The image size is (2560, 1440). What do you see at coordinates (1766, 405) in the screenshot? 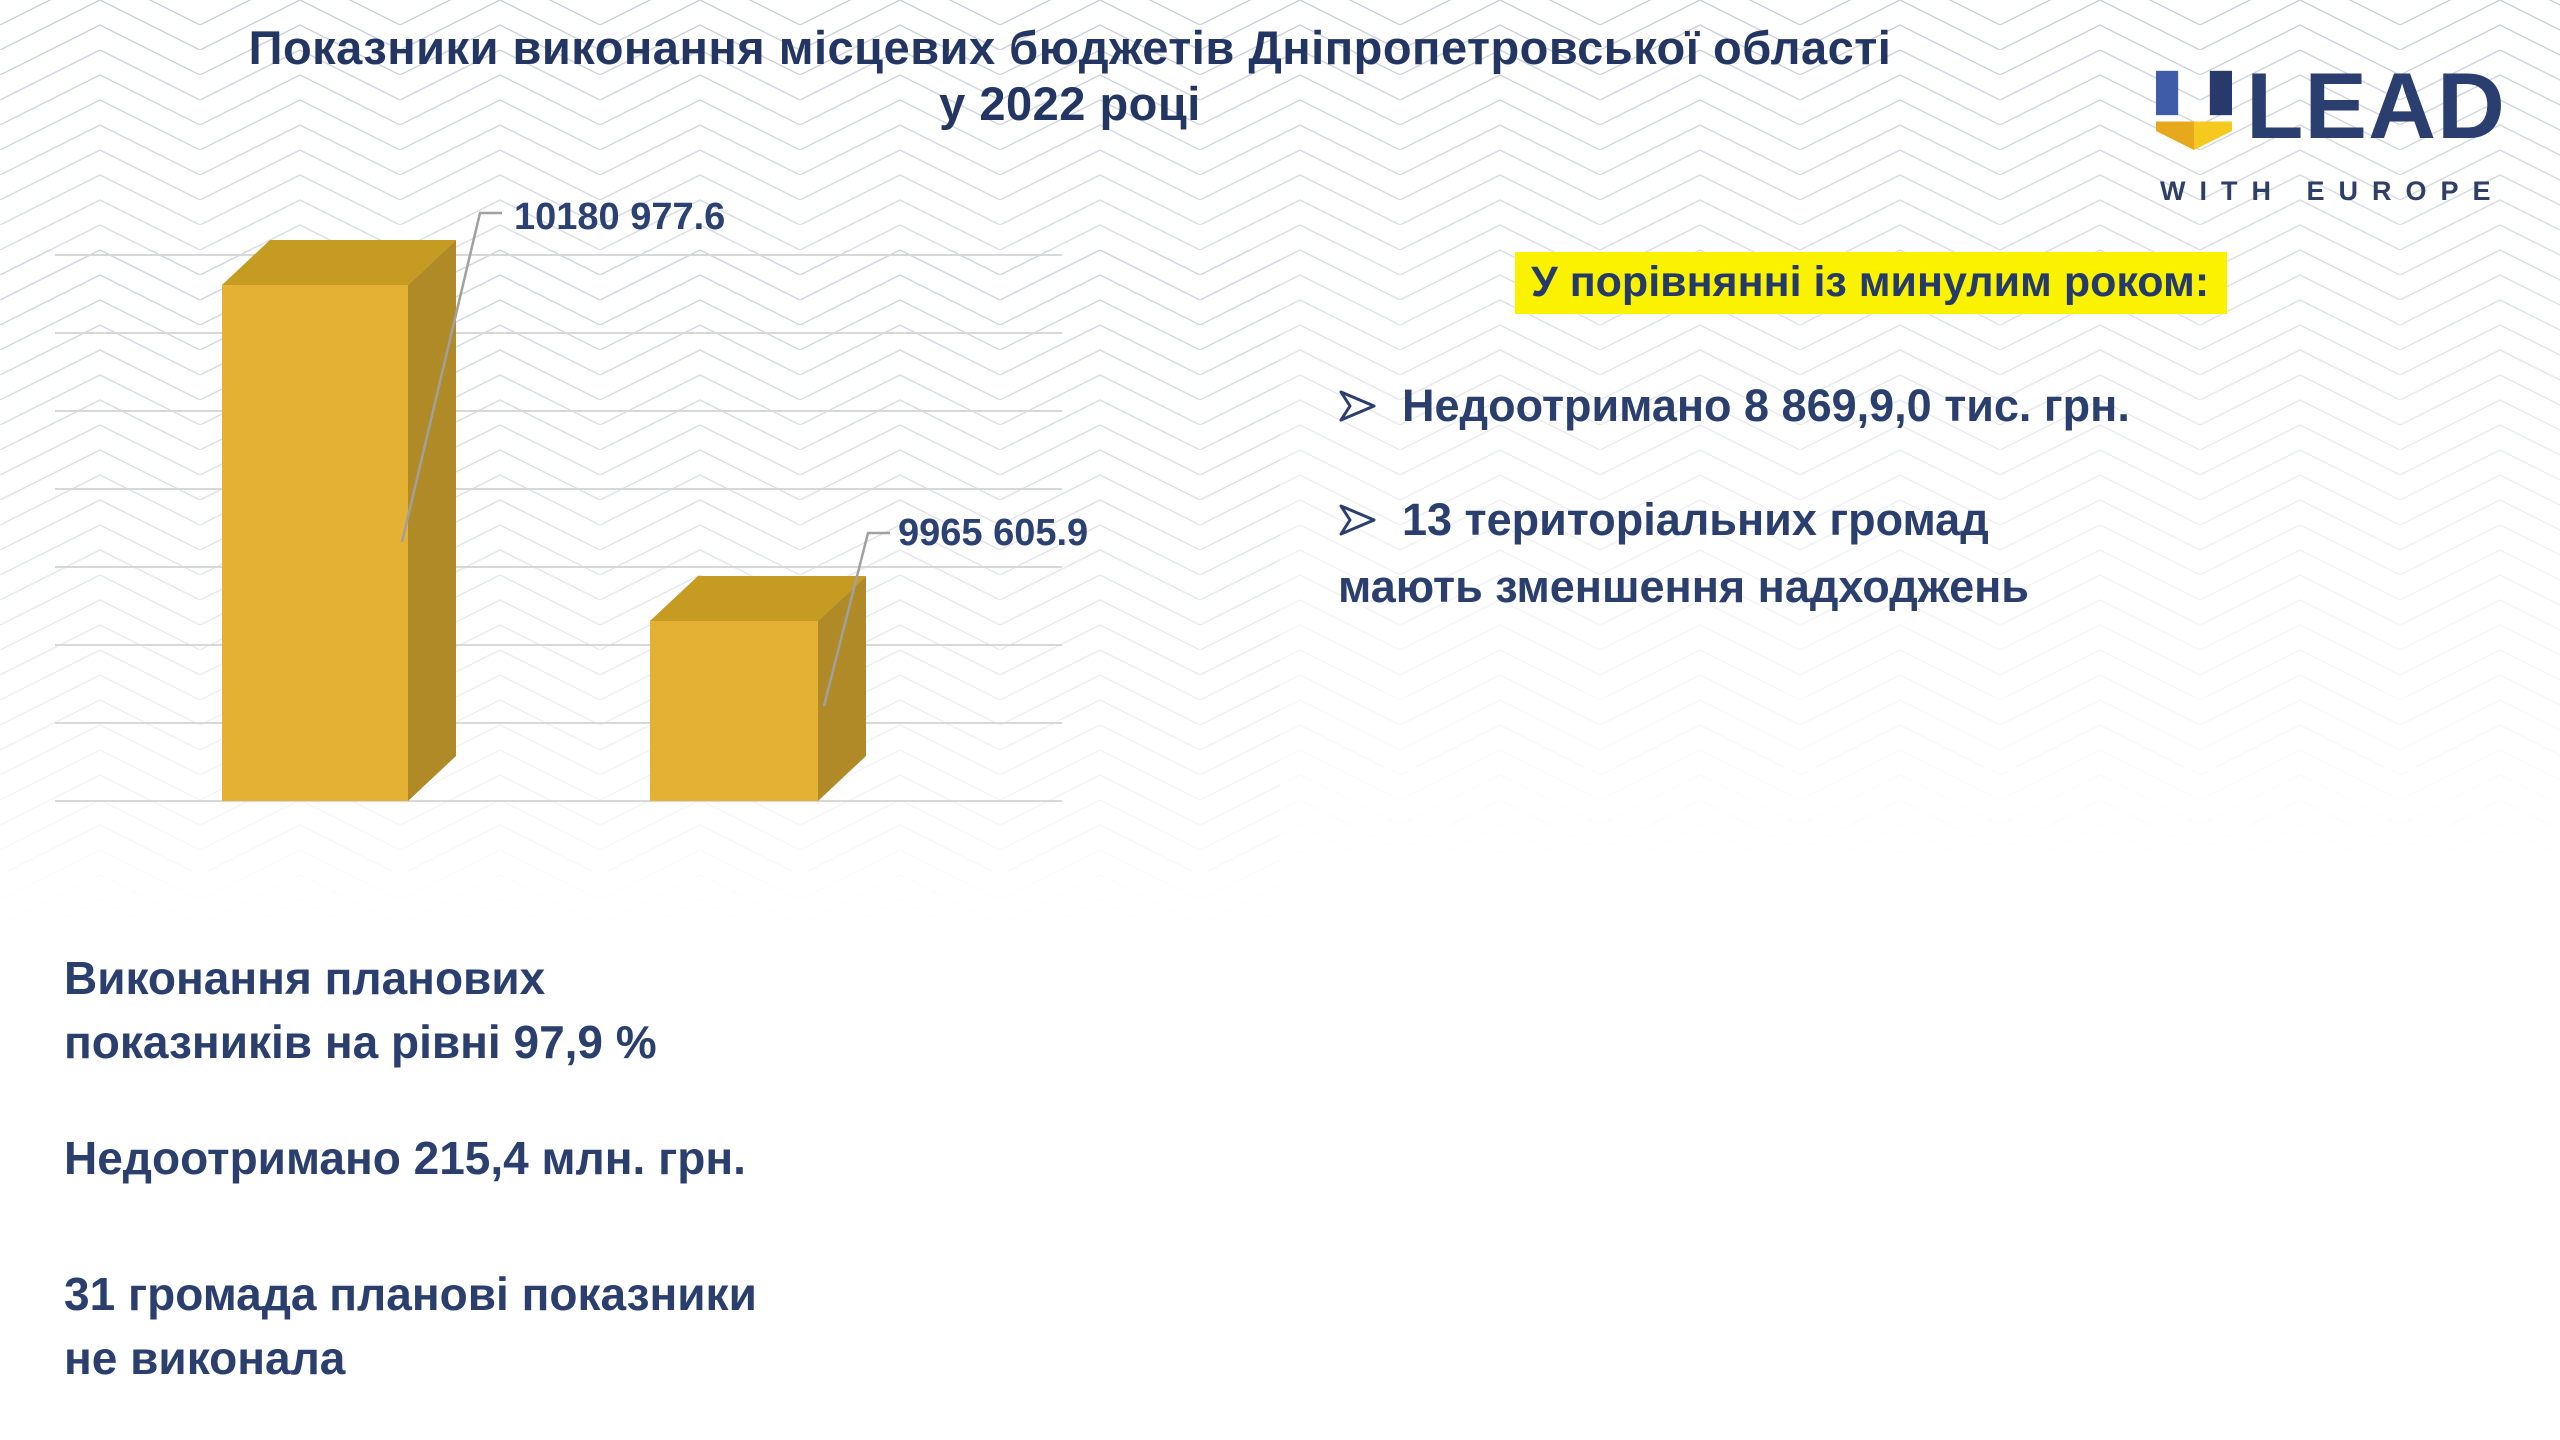
I see `bullet1-text: Недоотримано 8 869,9,0 тис. грн.` at bounding box center [1766, 405].